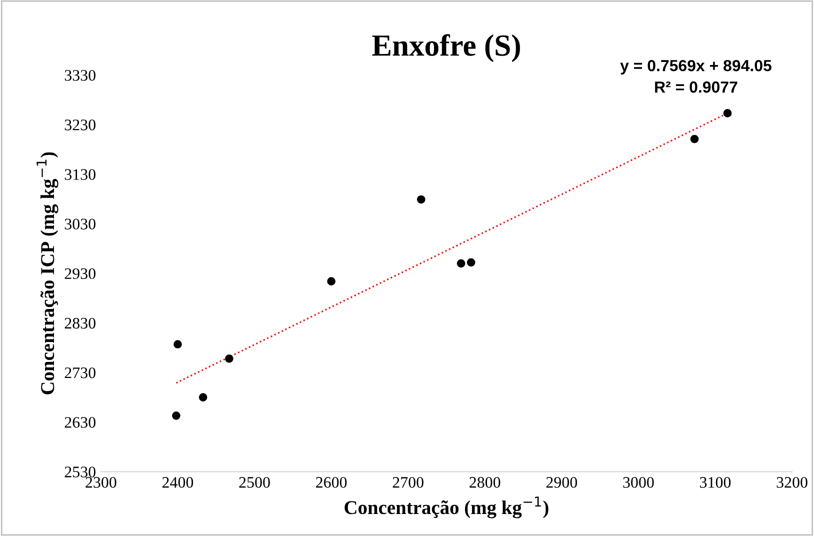 This screenshot has width=814, height=536. What do you see at coordinates (80, 323) in the screenshot?
I see `y-tick-label: 2830` at bounding box center [80, 323].